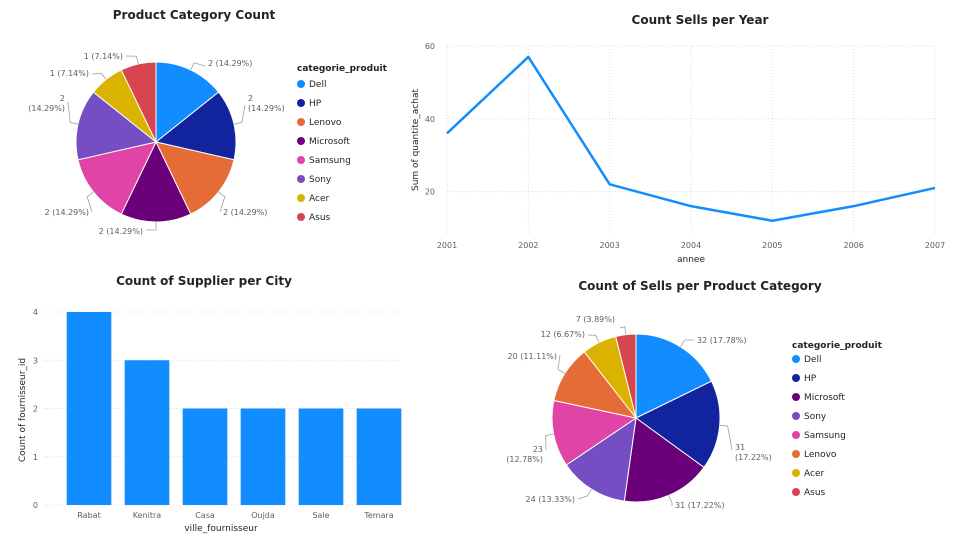 This screenshot has width=954, height=542. What do you see at coordinates (814, 474) in the screenshot?
I see `legend-label: Acer` at bounding box center [814, 474].